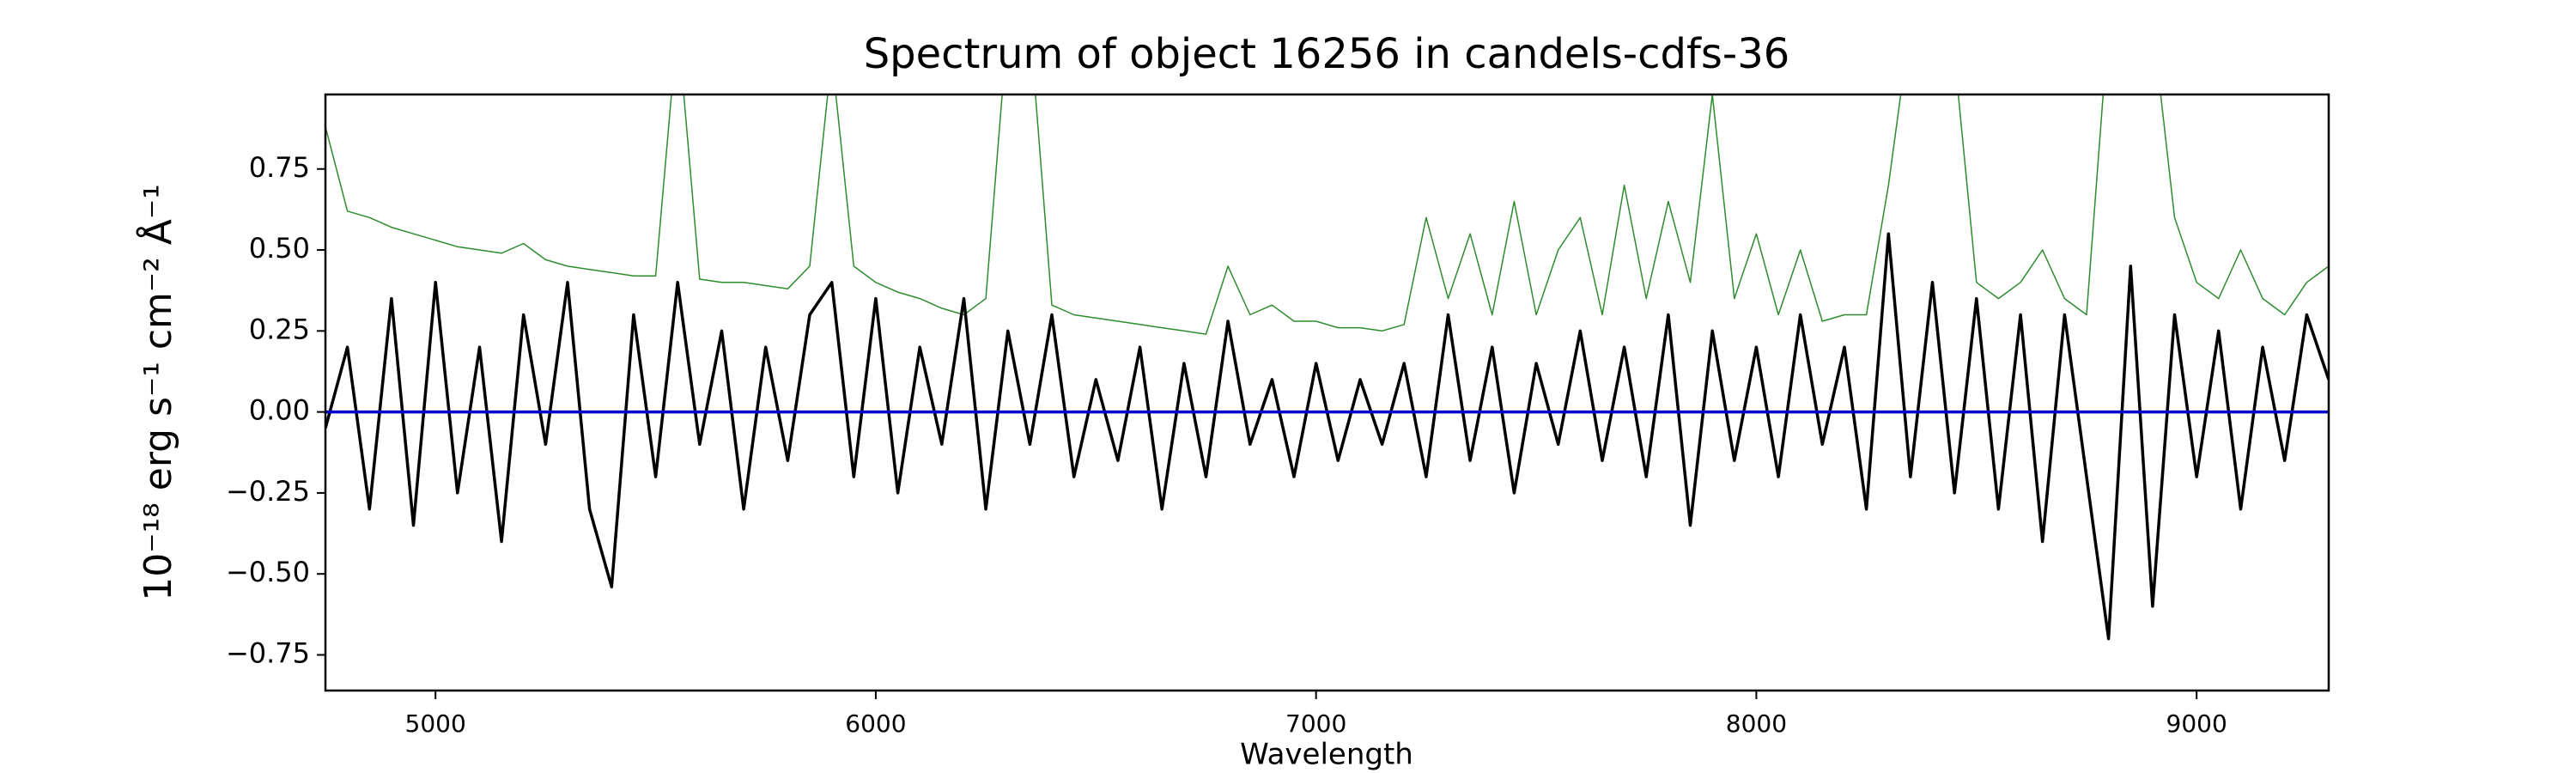 Image resolution: width=2576 pixels, height=773 pixels. Describe the element at coordinates (1316, 723) in the screenshot. I see `x-tick-label: 7000` at that location.